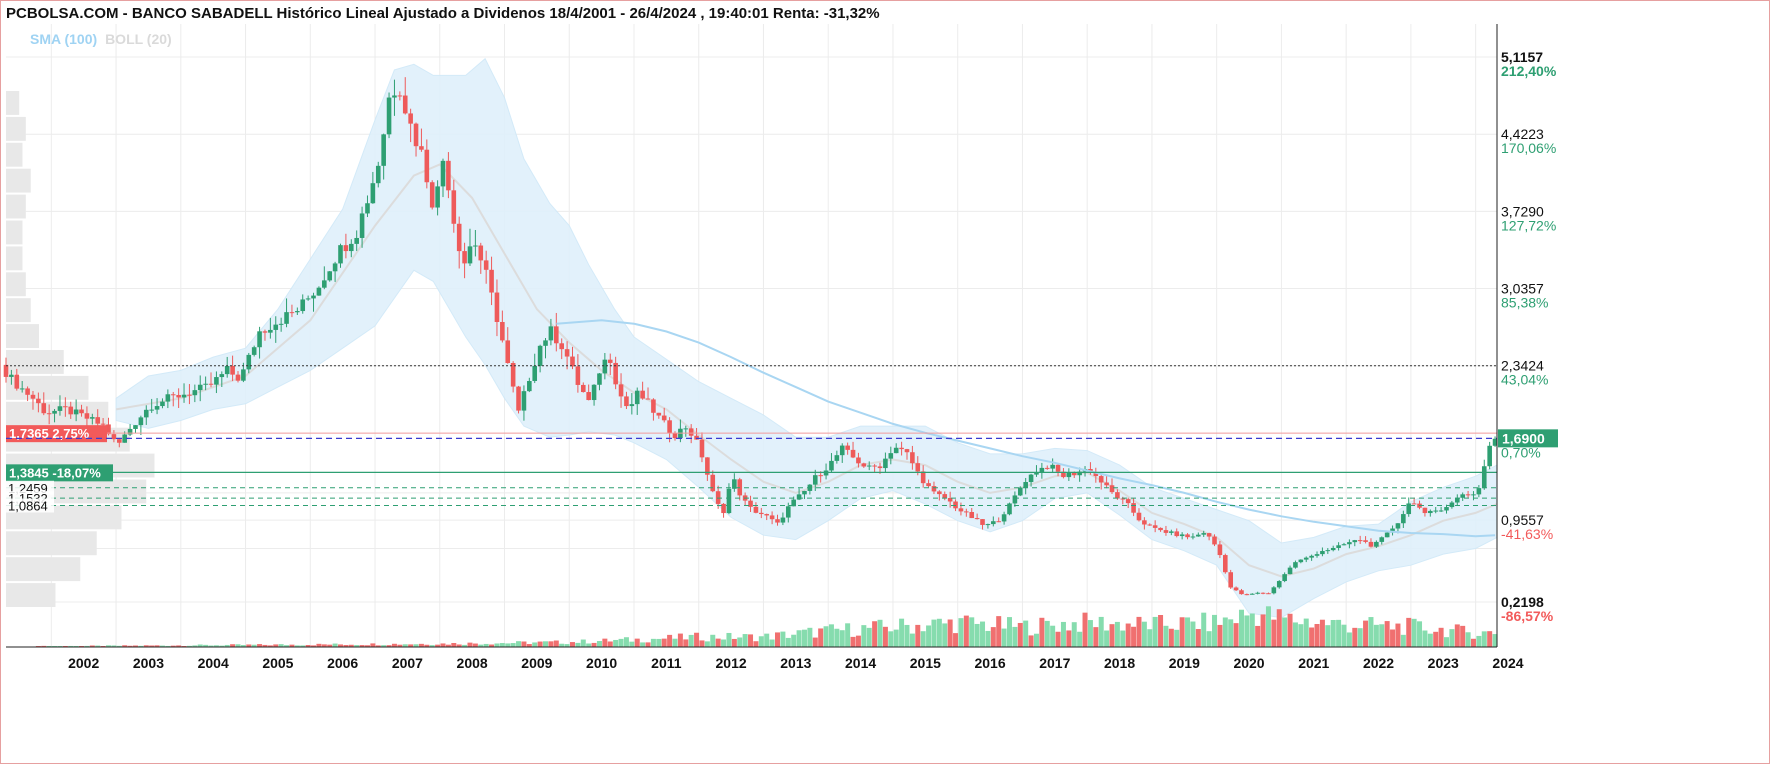 The height and width of the screenshot is (769, 1770). What do you see at coordinates (101, 39) in the screenshot?
I see `indicator-legend: SMA (100) BOLL (20)` at bounding box center [101, 39].